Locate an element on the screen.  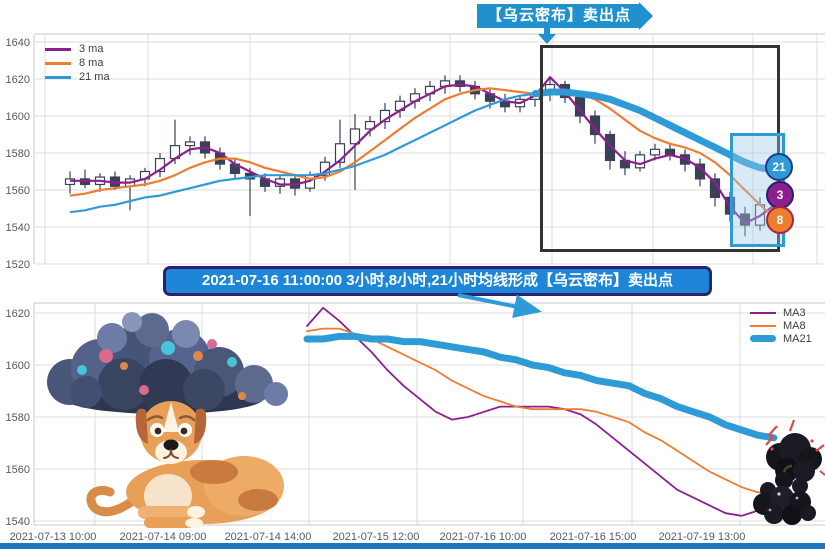
badge-label: 3 is located at coordinates (780, 195).